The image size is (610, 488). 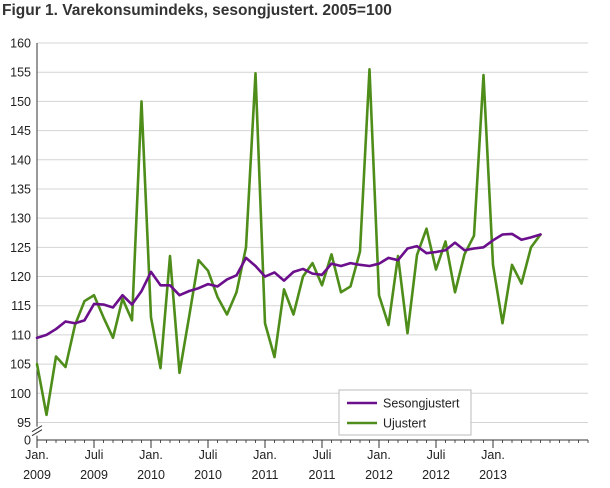 I want to click on x-tick-year: 2013, so click(x=493, y=475).